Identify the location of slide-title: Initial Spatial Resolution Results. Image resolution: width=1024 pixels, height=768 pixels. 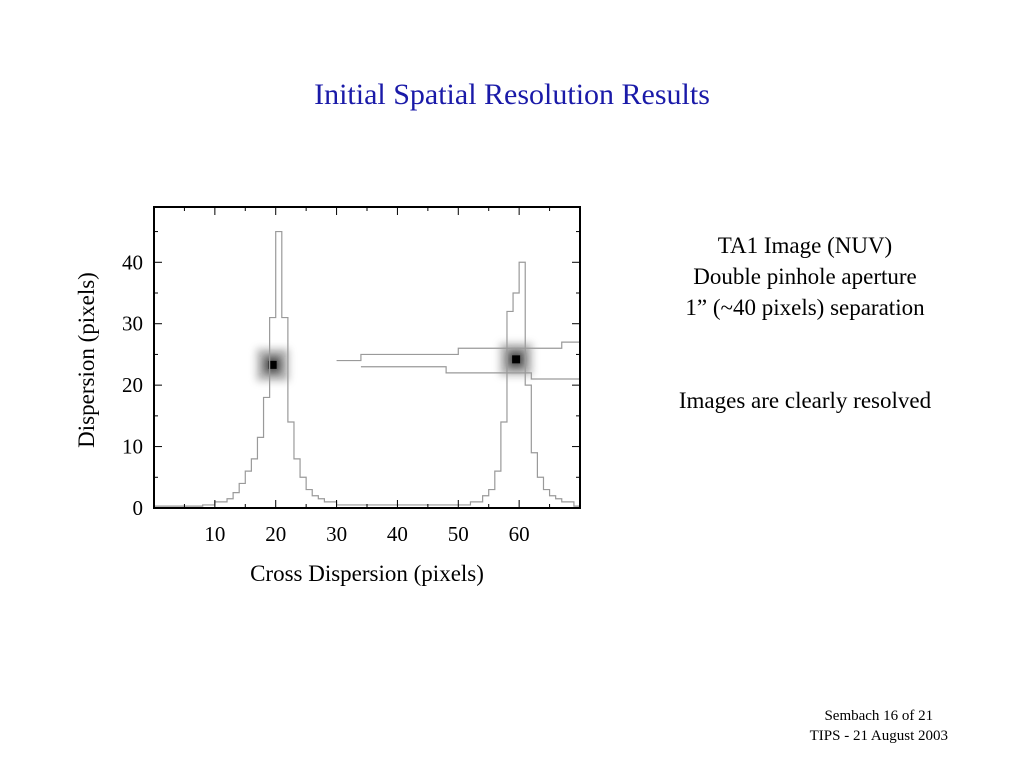
(512, 94).